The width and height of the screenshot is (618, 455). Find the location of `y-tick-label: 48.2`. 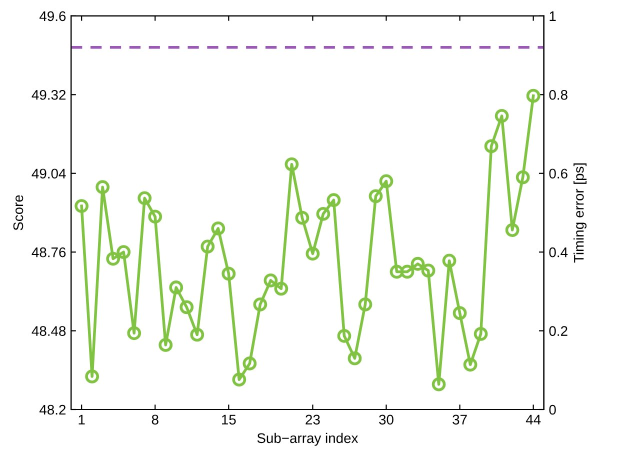

y-tick-label: 48.2 is located at coordinates (53, 409).